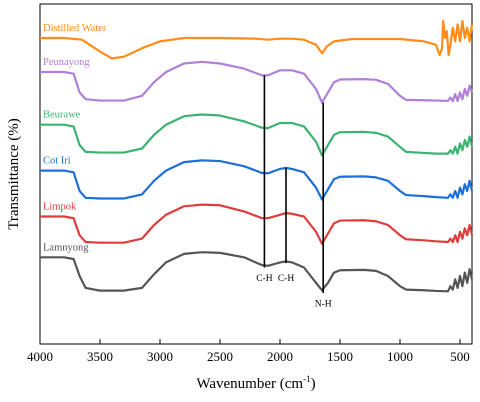 This screenshot has height=402, width=480. What do you see at coordinates (100, 356) in the screenshot?
I see `x-tick-label: 3500` at bounding box center [100, 356].